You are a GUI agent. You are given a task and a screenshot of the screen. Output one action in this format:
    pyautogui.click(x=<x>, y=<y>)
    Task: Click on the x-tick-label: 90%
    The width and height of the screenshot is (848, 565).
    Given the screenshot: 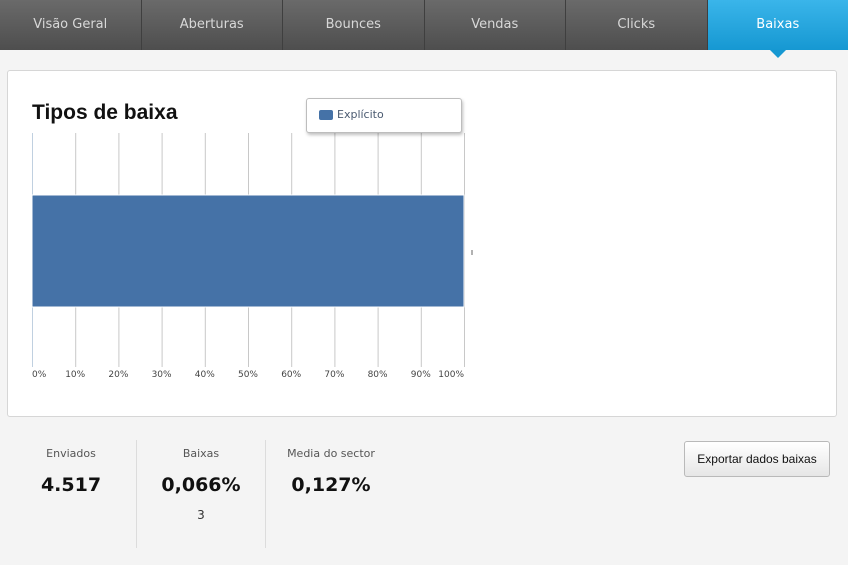 What is the action you would take?
    pyautogui.click(x=421, y=375)
    